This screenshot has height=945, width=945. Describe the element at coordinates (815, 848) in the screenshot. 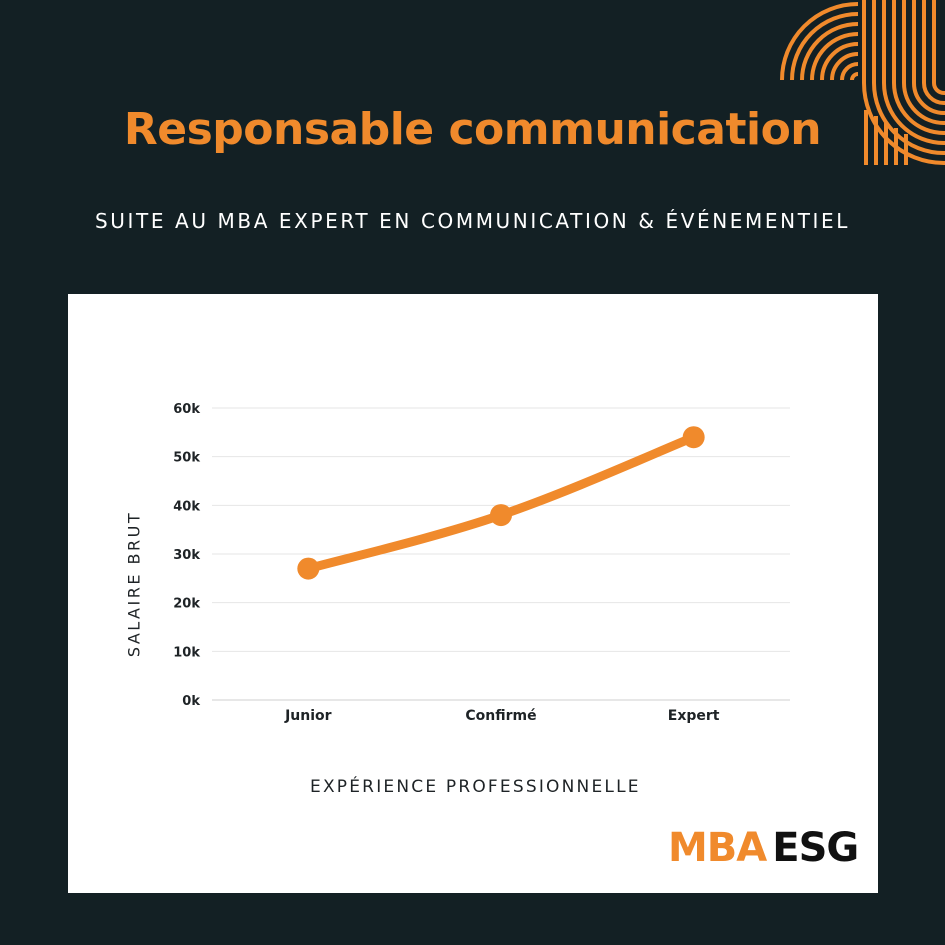

I see `logo-esg-text: ESG` at that location.